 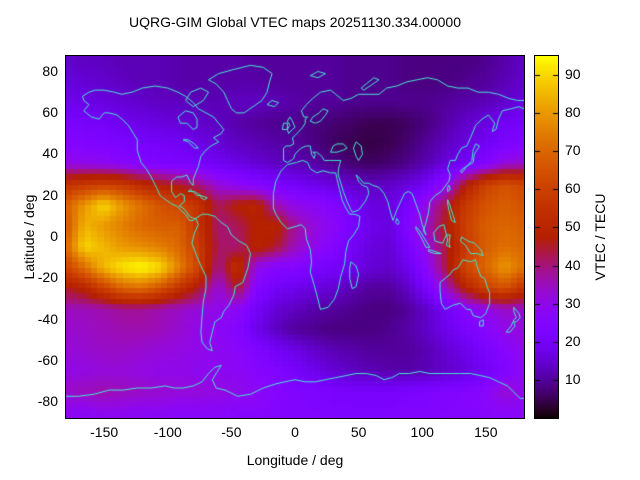 I want to click on y-tick-label: 80, so click(x=50, y=70).